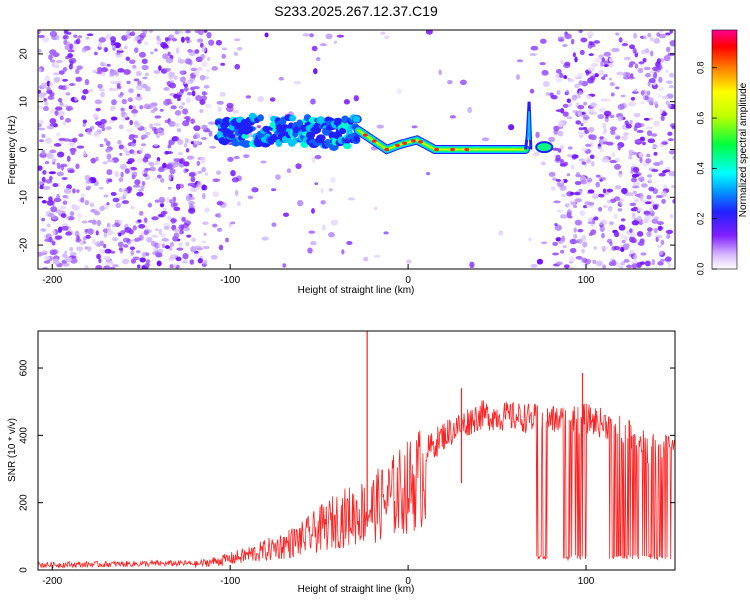 This screenshot has height=600, width=750. What do you see at coordinates (24, 54) in the screenshot?
I see `y-tick-label: 20` at bounding box center [24, 54].